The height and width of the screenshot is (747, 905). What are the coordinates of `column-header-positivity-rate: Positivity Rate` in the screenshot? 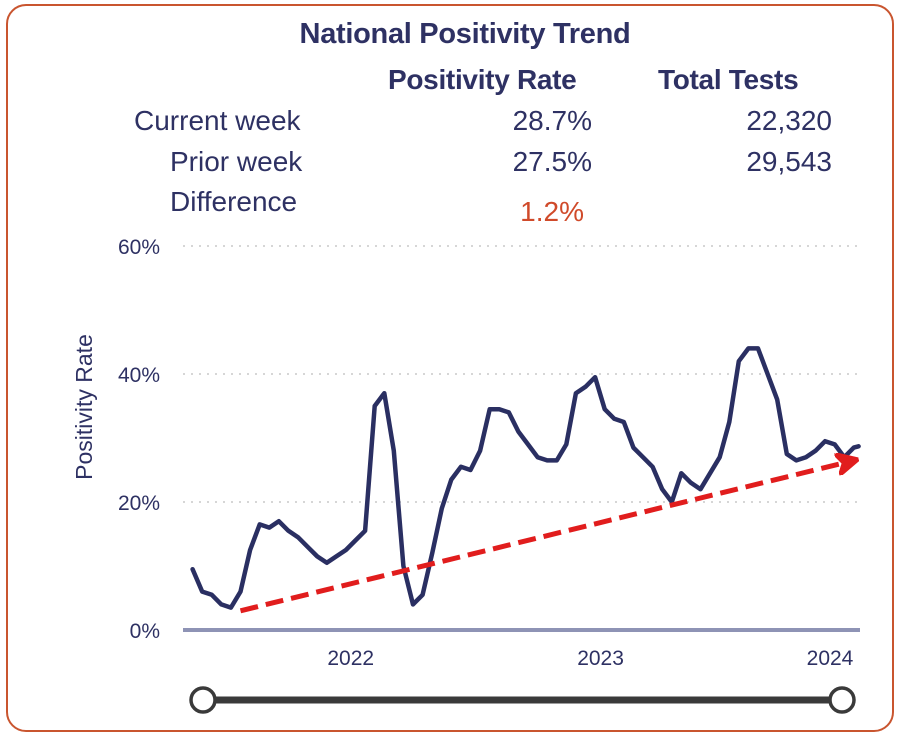 It's located at (482, 79).